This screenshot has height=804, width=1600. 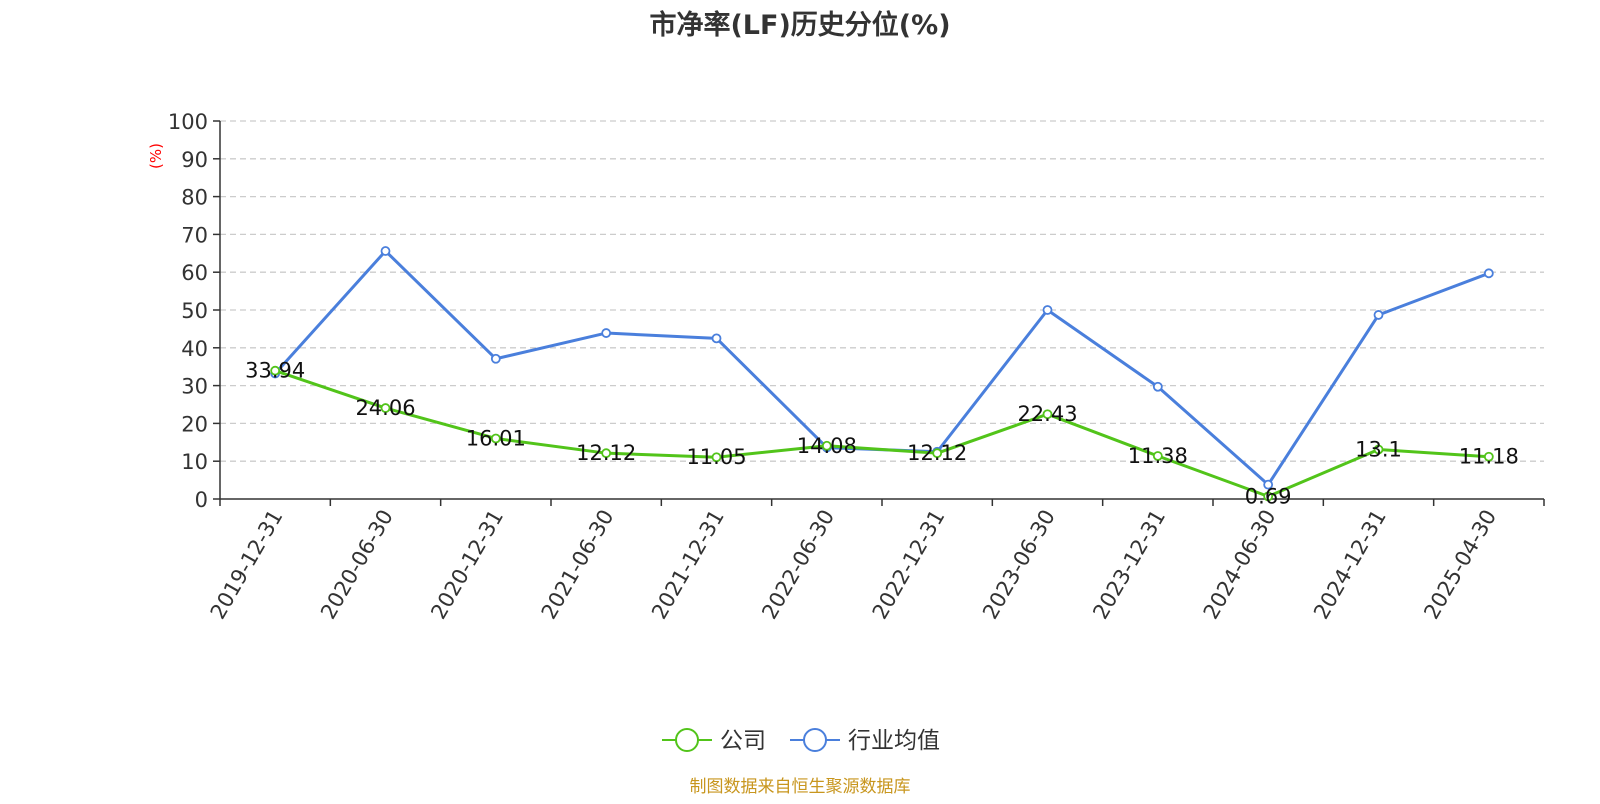 I want to click on x-tick-label: 2022-06-30, so click(x=798, y=565).